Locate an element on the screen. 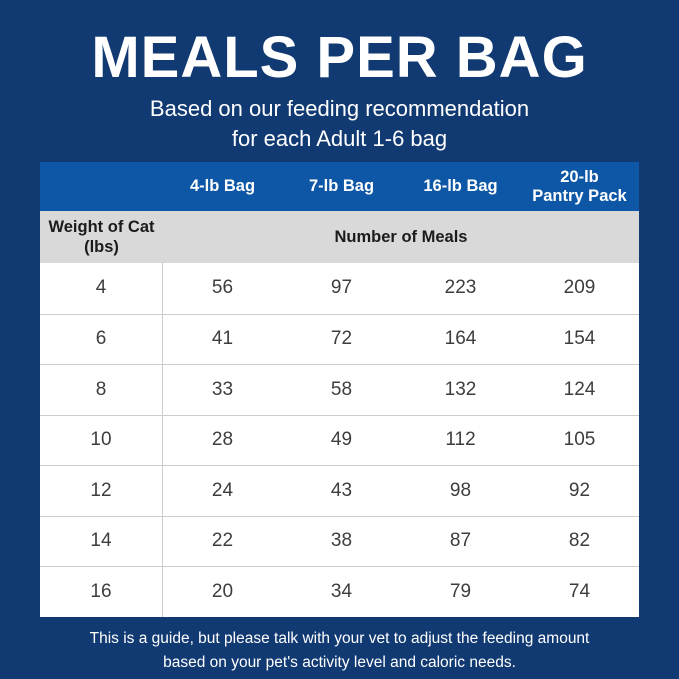  meals-value-cell: 154 is located at coordinates (579, 339).